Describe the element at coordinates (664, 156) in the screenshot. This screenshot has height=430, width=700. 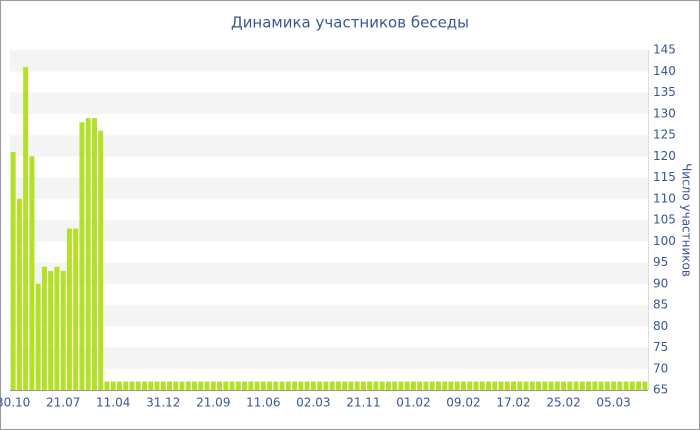
I see `y-tick-label: 120` at that location.